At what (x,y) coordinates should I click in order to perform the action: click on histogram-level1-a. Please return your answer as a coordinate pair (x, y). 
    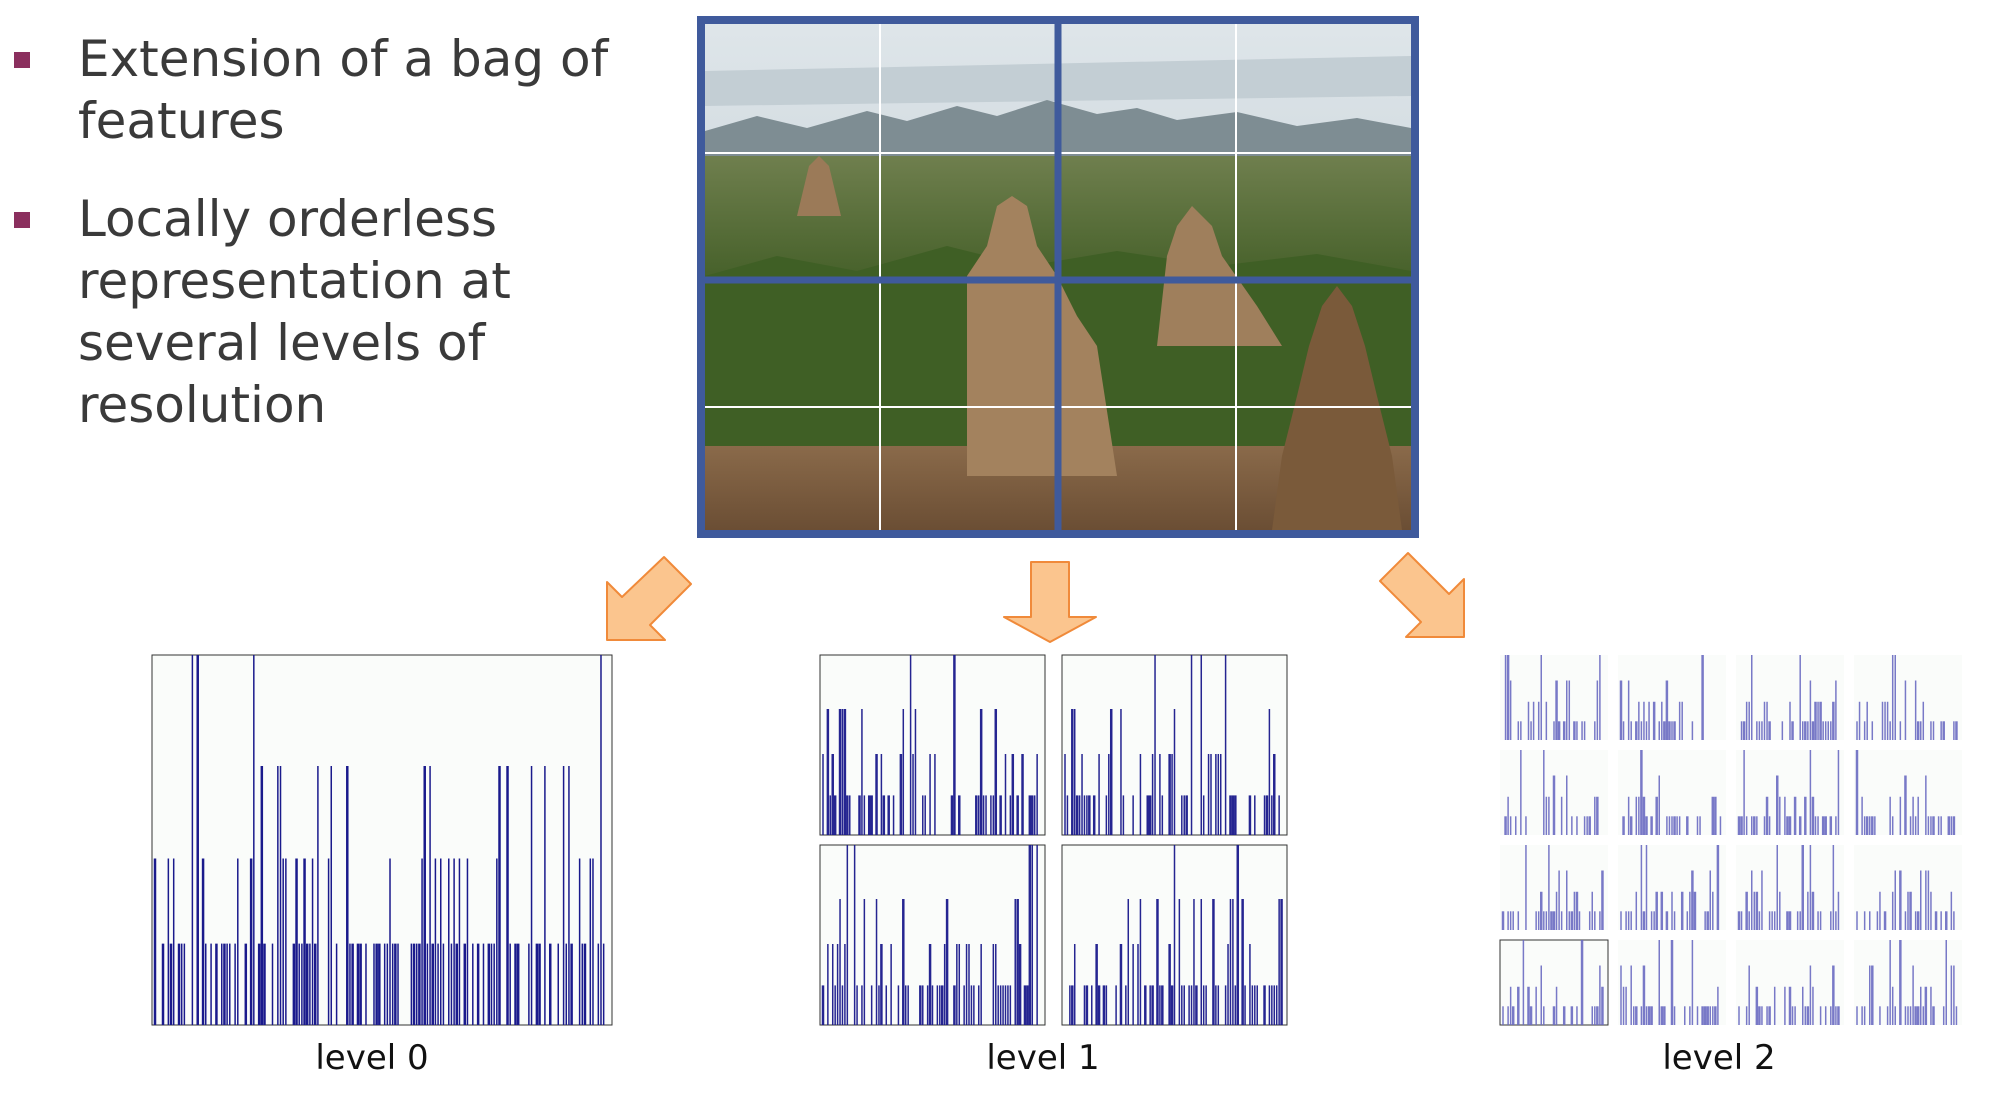
    Looking at the image, I should click on (932, 745).